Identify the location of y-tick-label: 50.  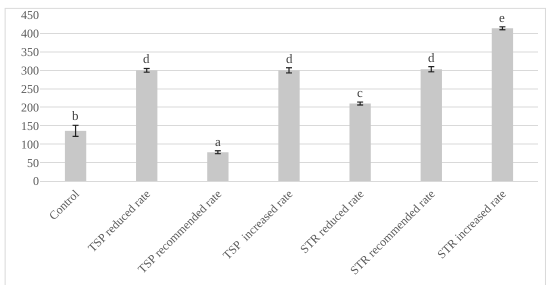
(33, 163).